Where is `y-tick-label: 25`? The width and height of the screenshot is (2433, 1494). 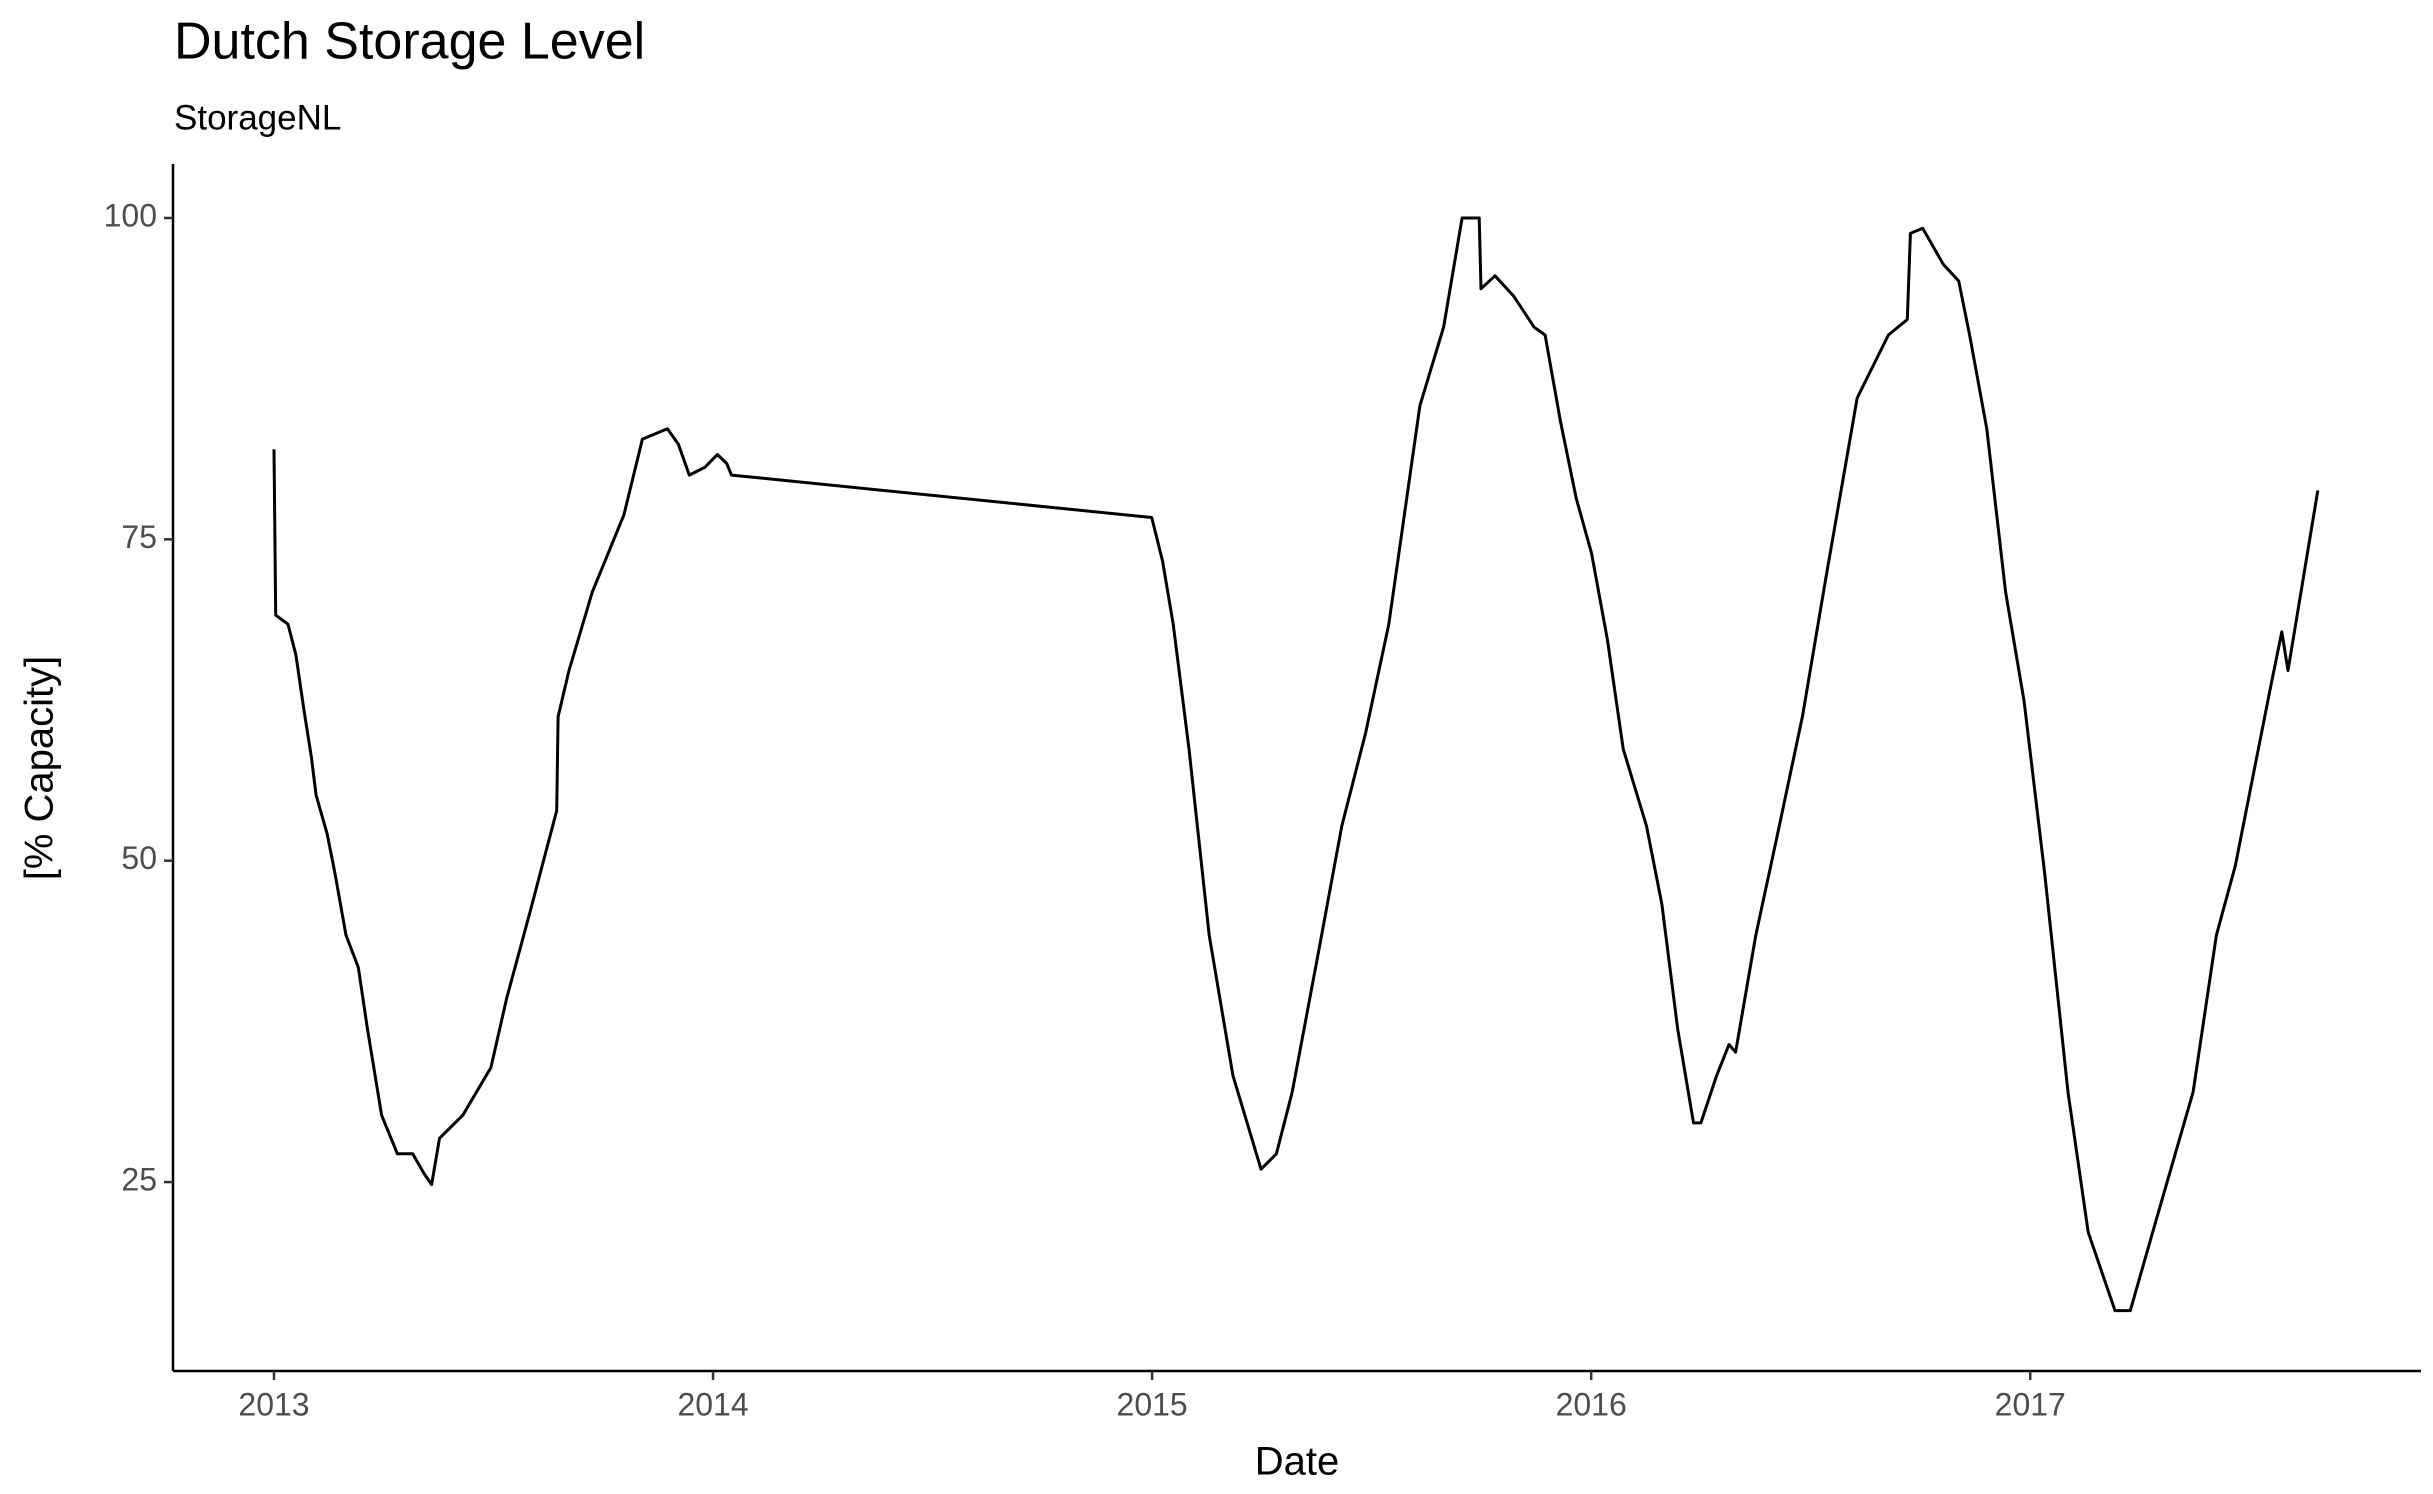
y-tick-label: 25 is located at coordinates (139, 1179).